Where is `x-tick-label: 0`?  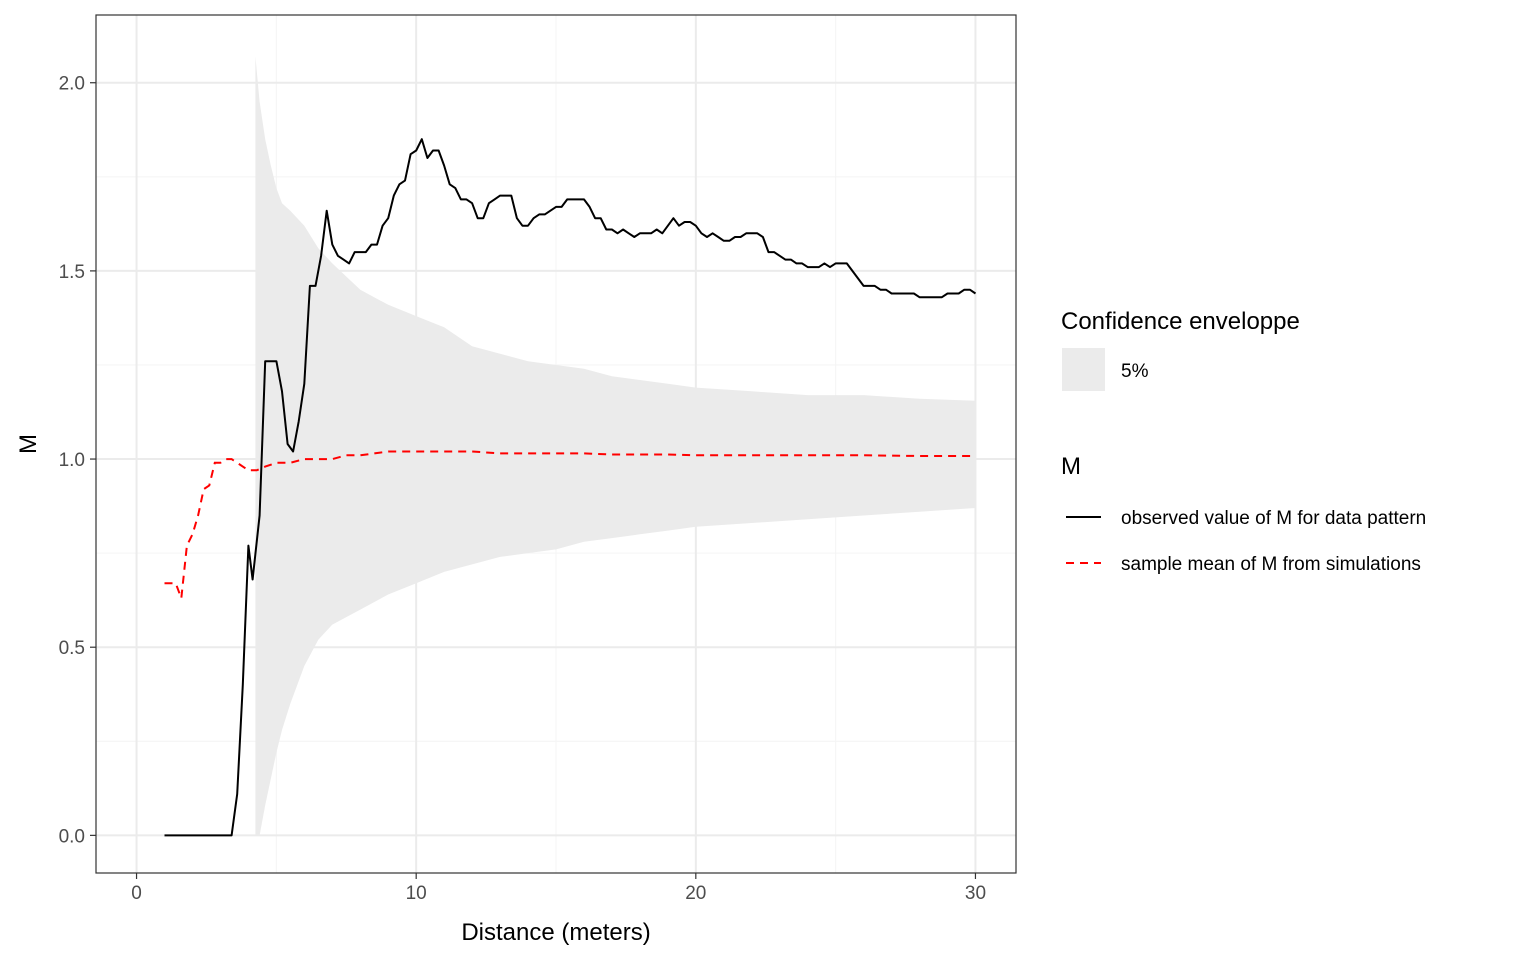 x-tick-label: 0 is located at coordinates (136, 893).